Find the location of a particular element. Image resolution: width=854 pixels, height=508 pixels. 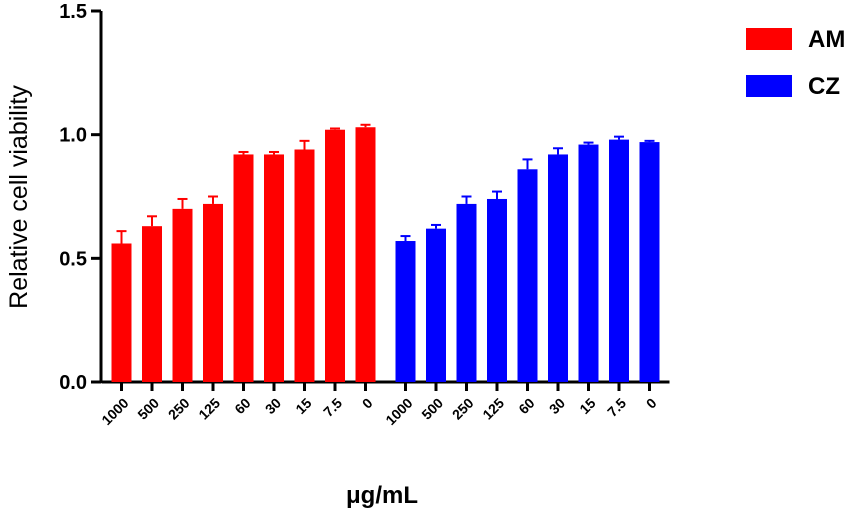

y-tick-label: 1.5 is located at coordinates (73, 12).